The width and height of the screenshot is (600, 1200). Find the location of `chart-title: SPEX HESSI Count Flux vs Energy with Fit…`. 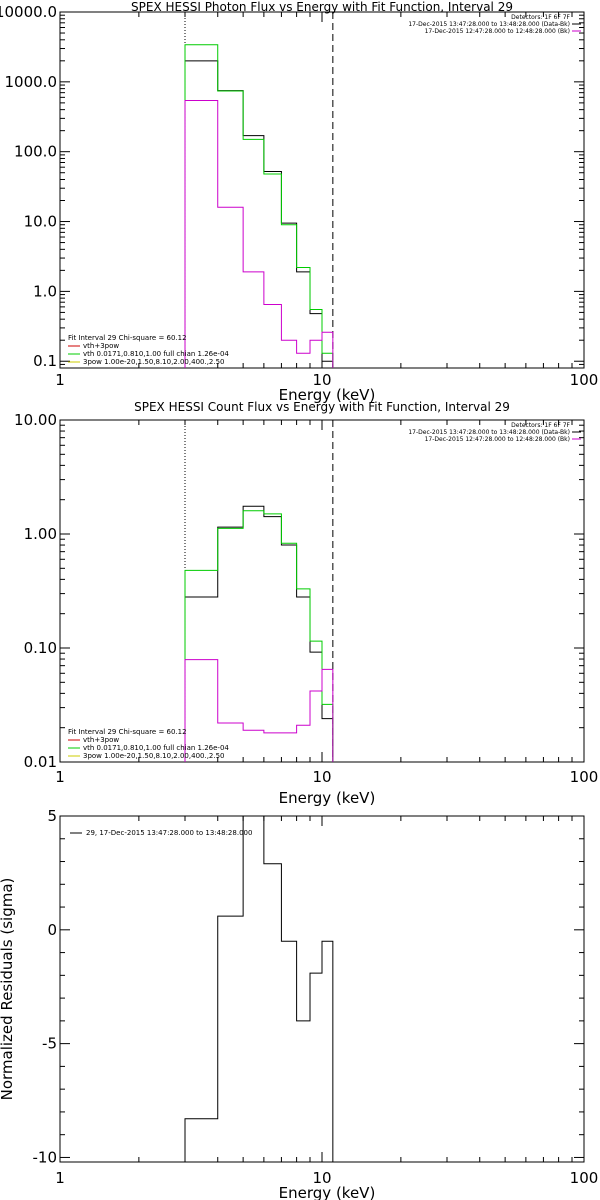

chart-title: SPEX HESSI Count Flux vs Energy with Fit… is located at coordinates (322, 407).